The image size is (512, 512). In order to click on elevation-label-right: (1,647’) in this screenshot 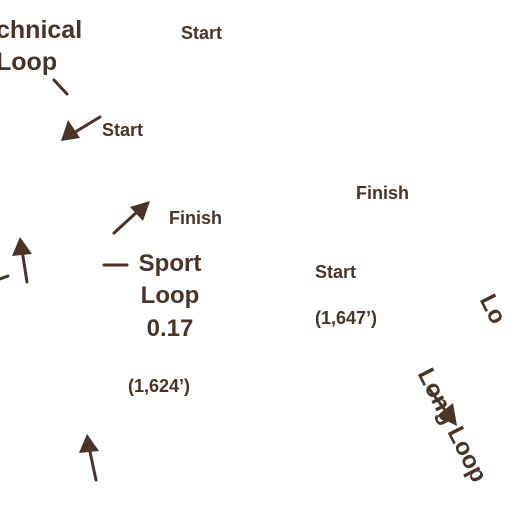, I will do `click(346, 318)`.